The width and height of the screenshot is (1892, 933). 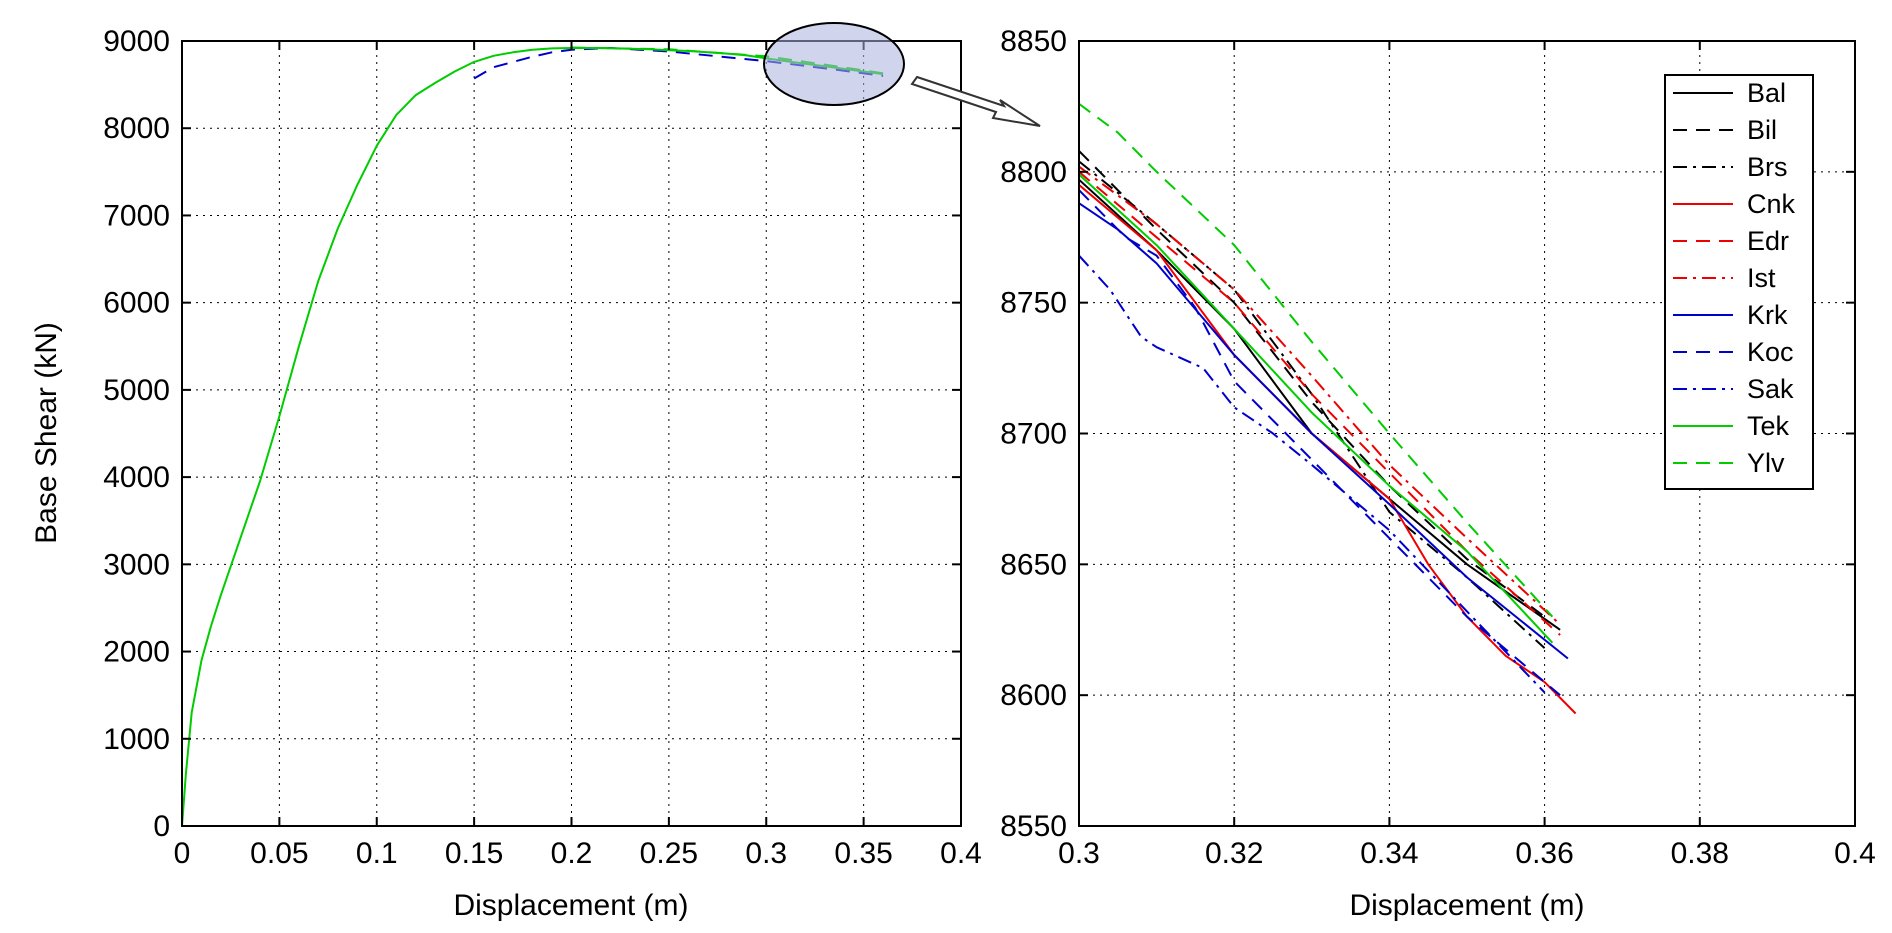 I want to click on series-line-edr, so click(x=1320, y=403).